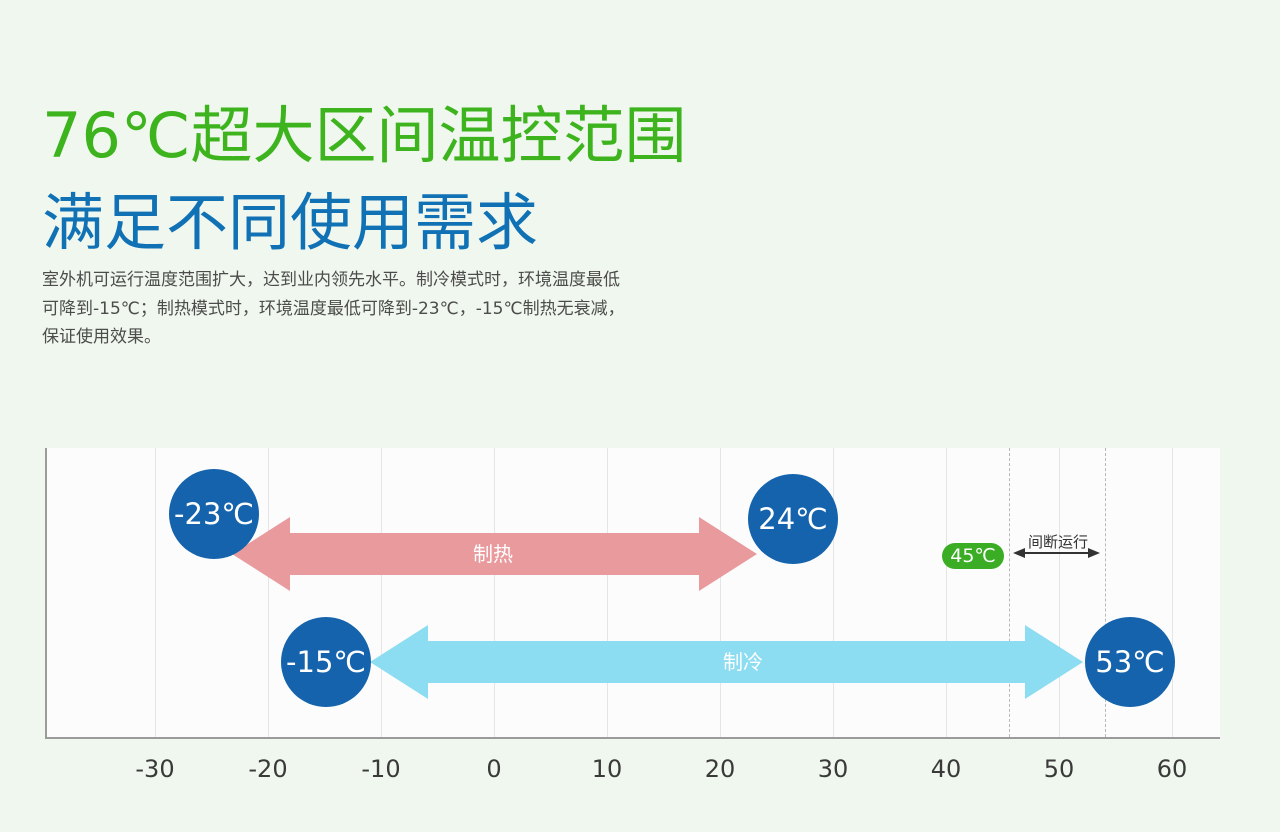  Describe the element at coordinates (833, 769) in the screenshot. I see `x-axis-tick: 30` at that location.